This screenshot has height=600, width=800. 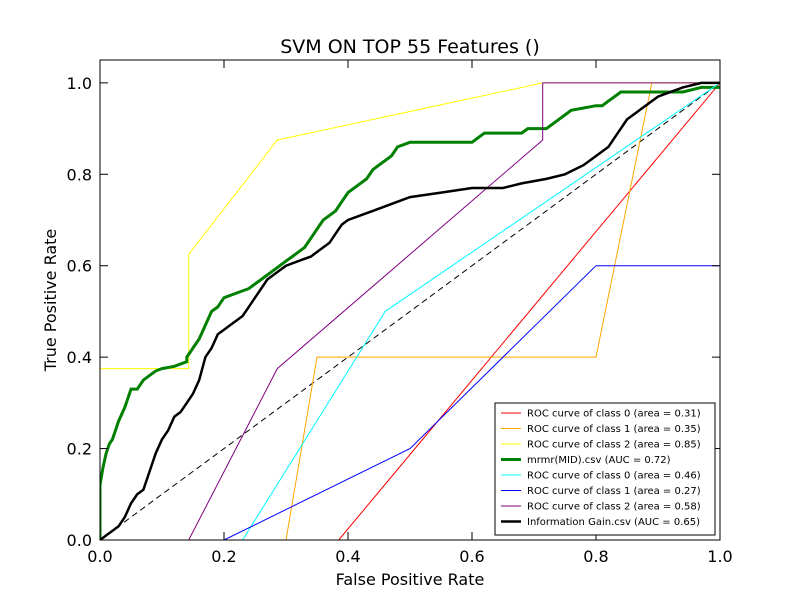 I want to click on y-tick-label: 0.2, so click(x=79, y=449).